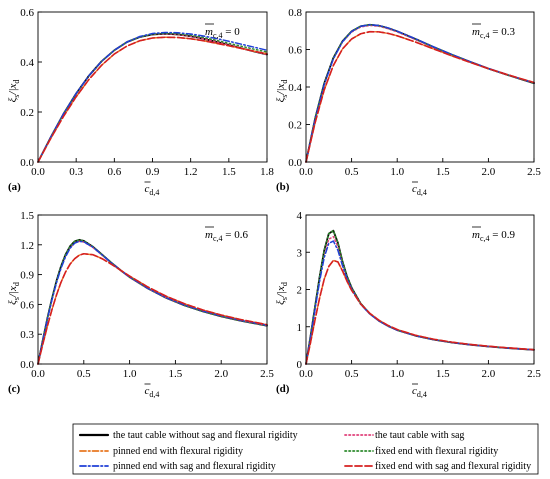  I want to click on y-tick-label: 3, so click(300, 253).